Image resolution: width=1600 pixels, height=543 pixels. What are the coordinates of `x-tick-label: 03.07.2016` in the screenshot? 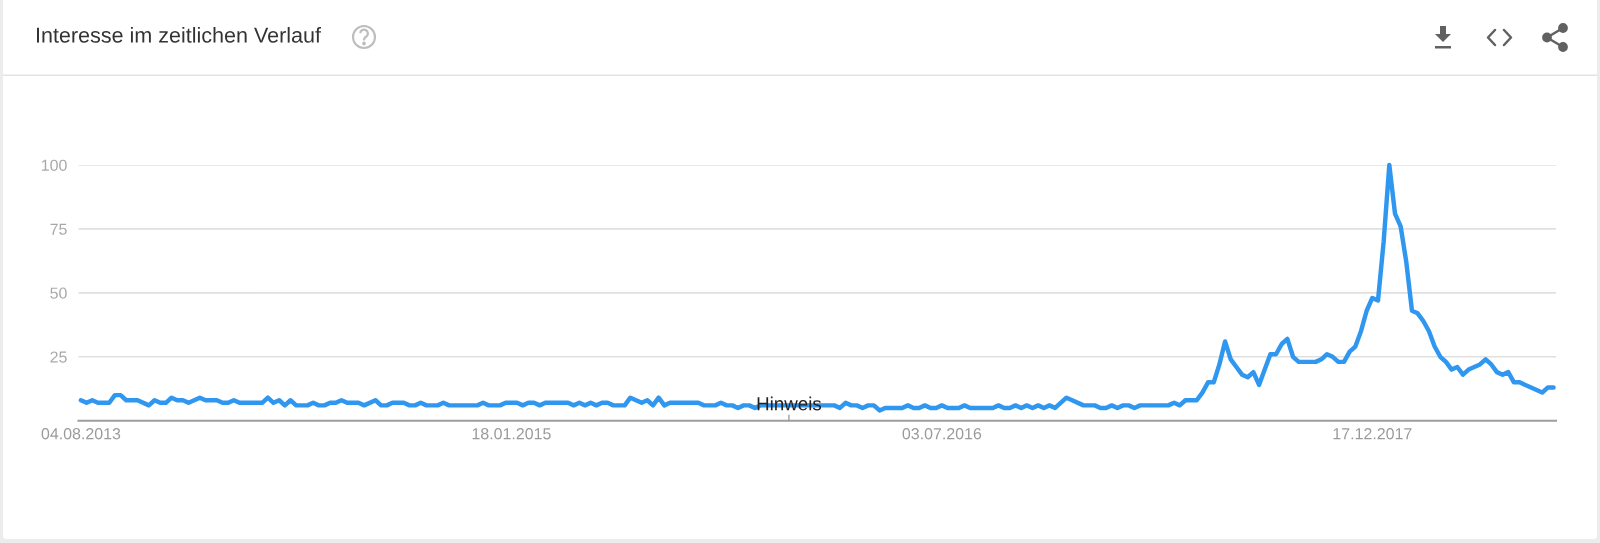 It's located at (942, 434).